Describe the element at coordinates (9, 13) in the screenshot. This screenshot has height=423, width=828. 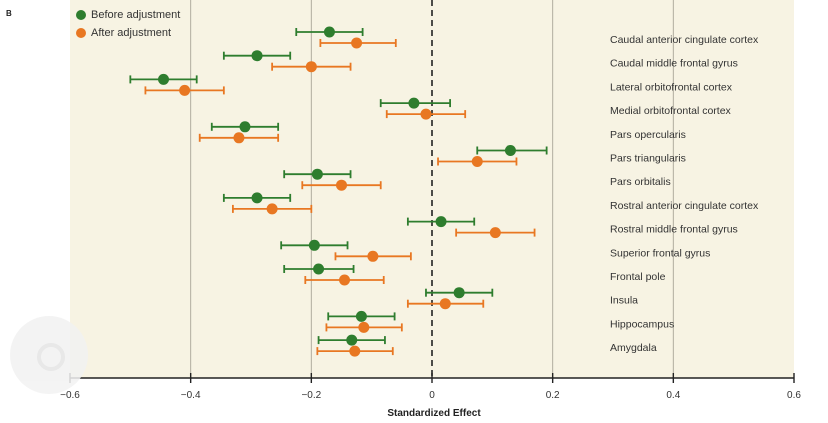
I see `panel-label: B` at that location.